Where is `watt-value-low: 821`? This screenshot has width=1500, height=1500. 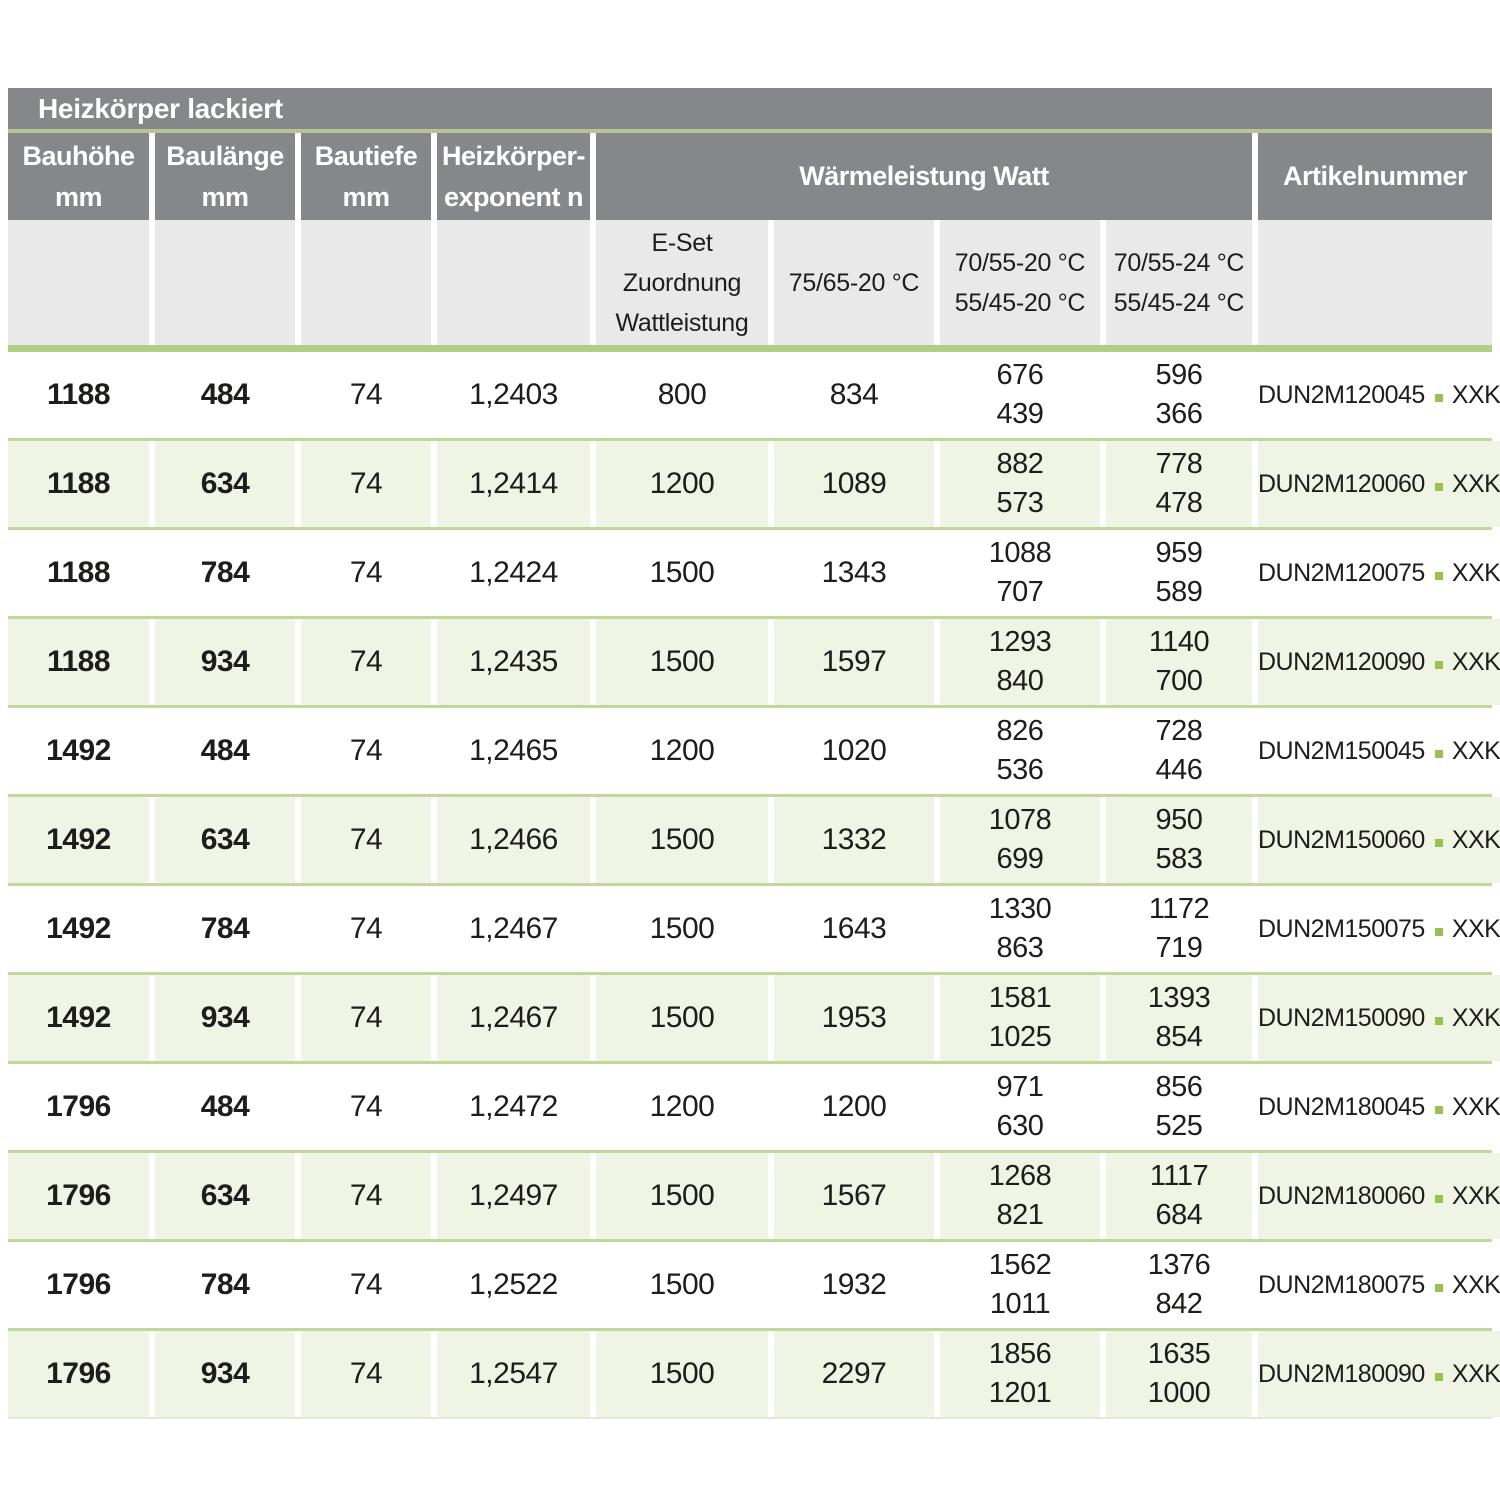 watt-value-low: 821 is located at coordinates (1020, 1215).